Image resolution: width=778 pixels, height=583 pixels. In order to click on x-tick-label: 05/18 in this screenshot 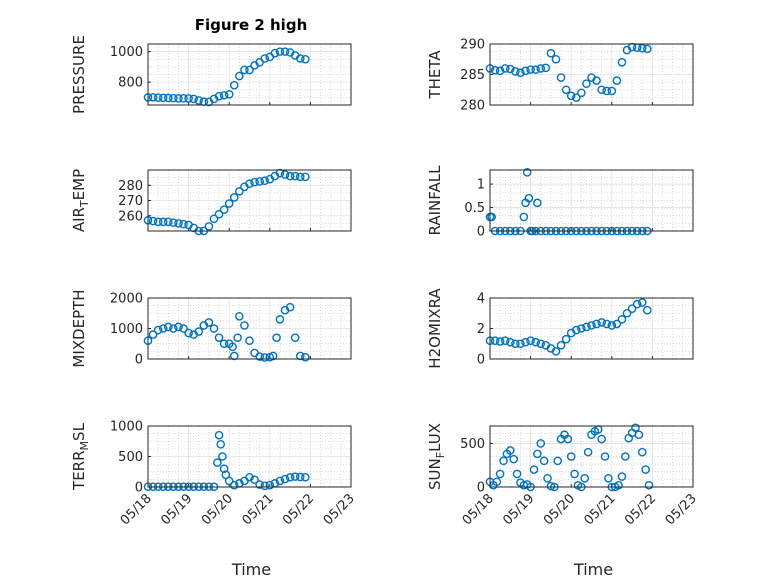, I will do `click(136, 509)`.